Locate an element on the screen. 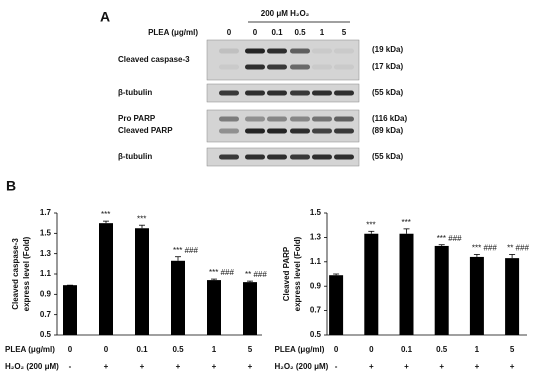 This screenshot has height=379, width=541. dose: 1 is located at coordinates (322, 32).